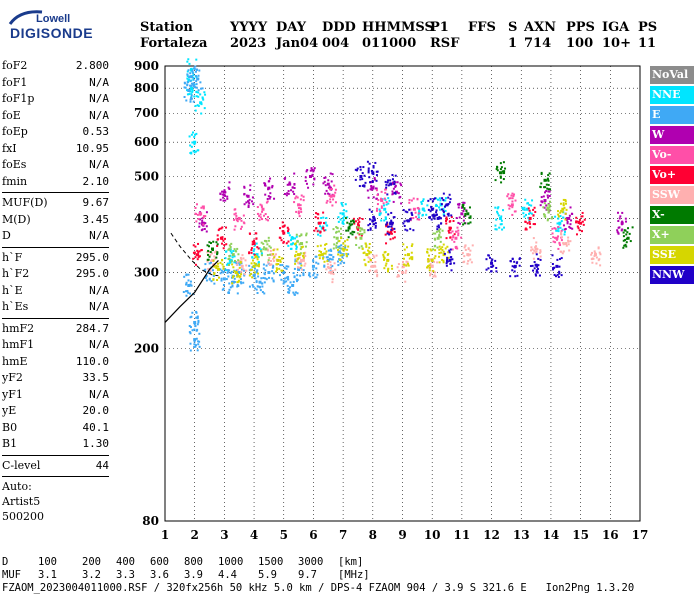  What do you see at coordinates (55, 307) in the screenshot?
I see `param-row: h`Es N/A` at bounding box center [55, 307].